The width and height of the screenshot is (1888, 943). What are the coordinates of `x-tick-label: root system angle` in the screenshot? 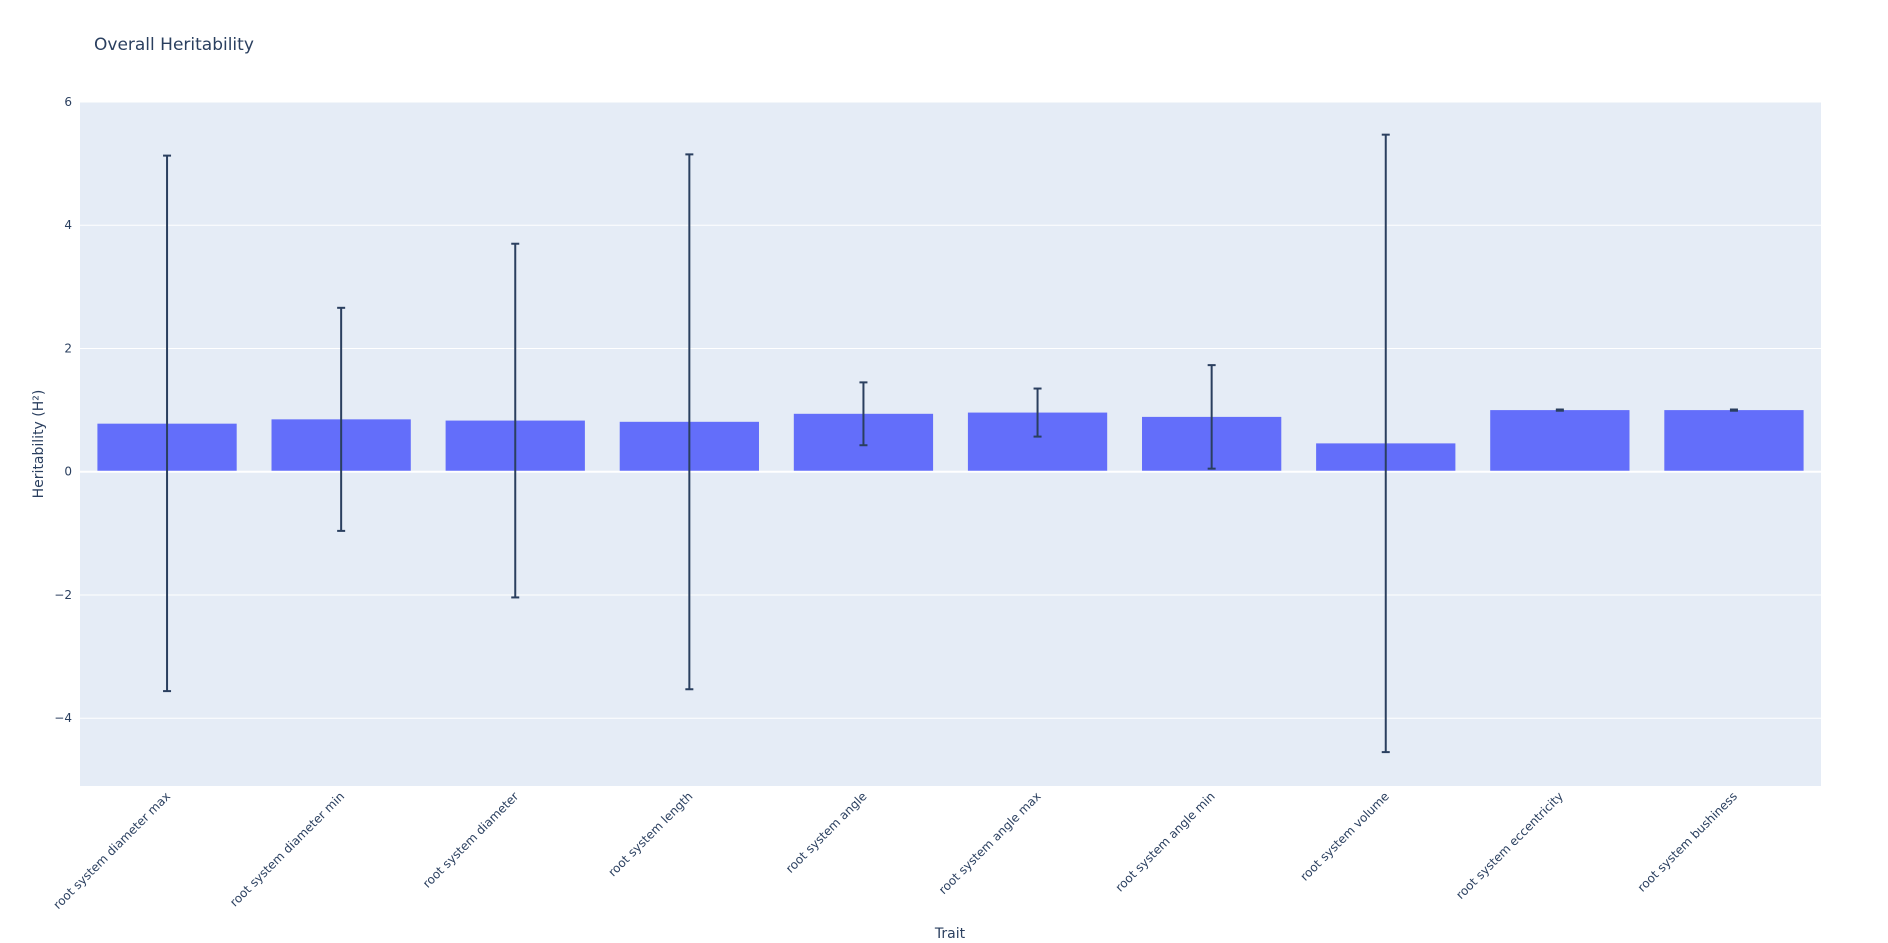 It's located at (826, 832).